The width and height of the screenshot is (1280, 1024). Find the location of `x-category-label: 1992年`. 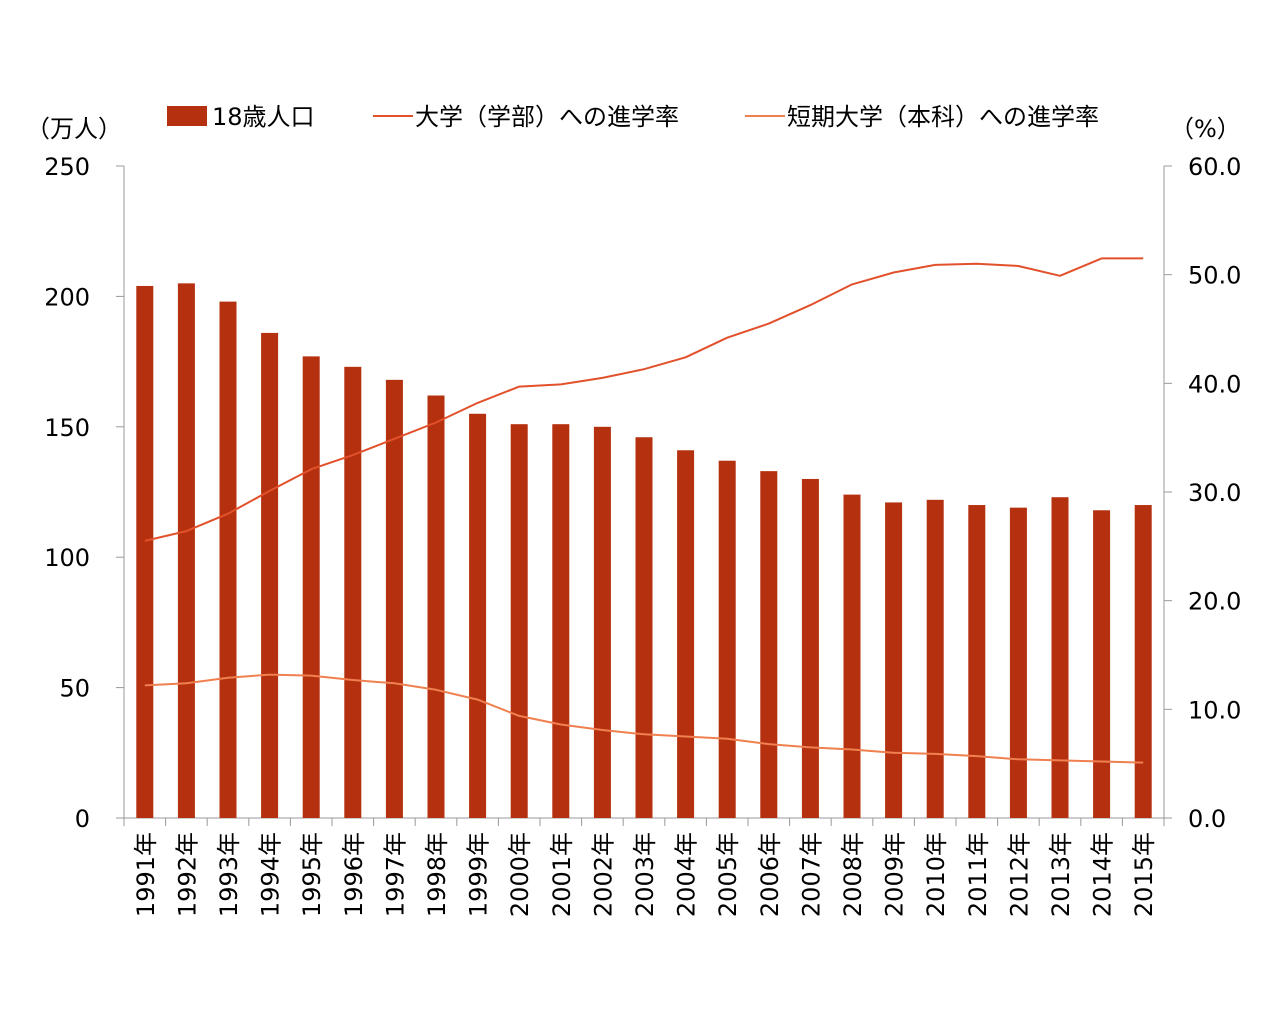

x-category-label: 1992年 is located at coordinates (187, 874).